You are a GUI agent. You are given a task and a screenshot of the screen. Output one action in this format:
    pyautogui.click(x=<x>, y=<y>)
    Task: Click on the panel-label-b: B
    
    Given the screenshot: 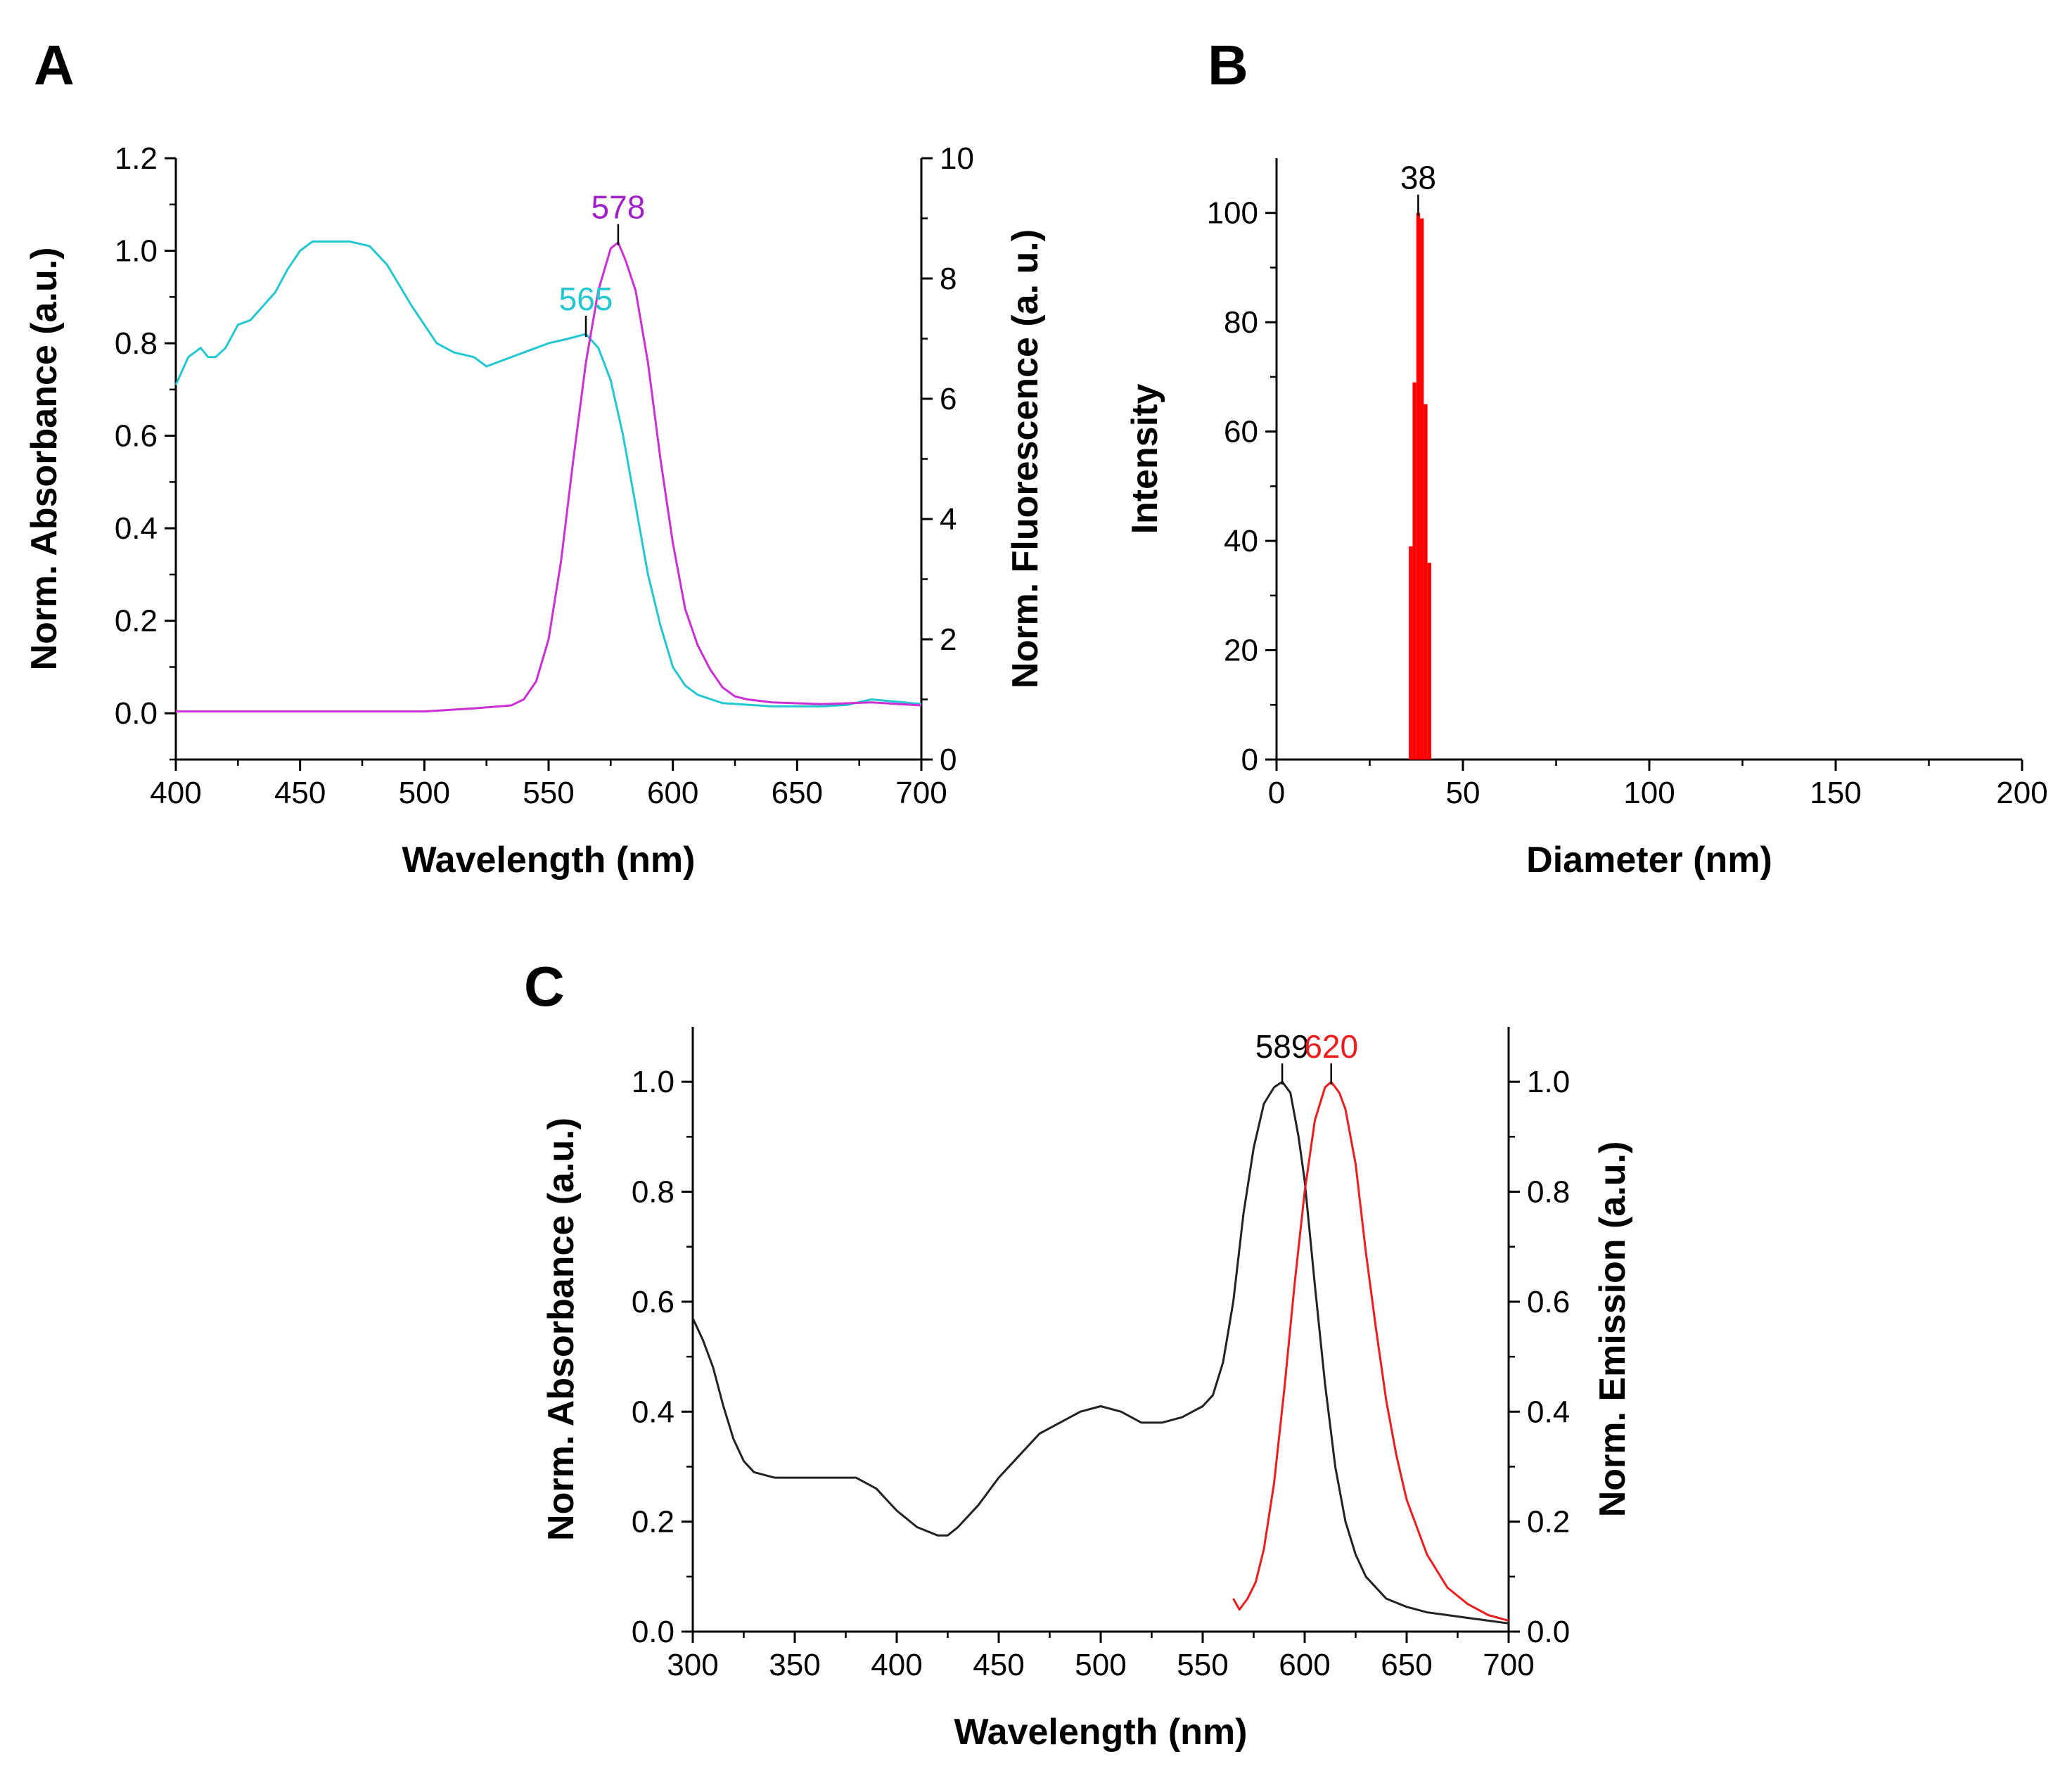 What is the action you would take?
    pyautogui.click(x=1228, y=65)
    